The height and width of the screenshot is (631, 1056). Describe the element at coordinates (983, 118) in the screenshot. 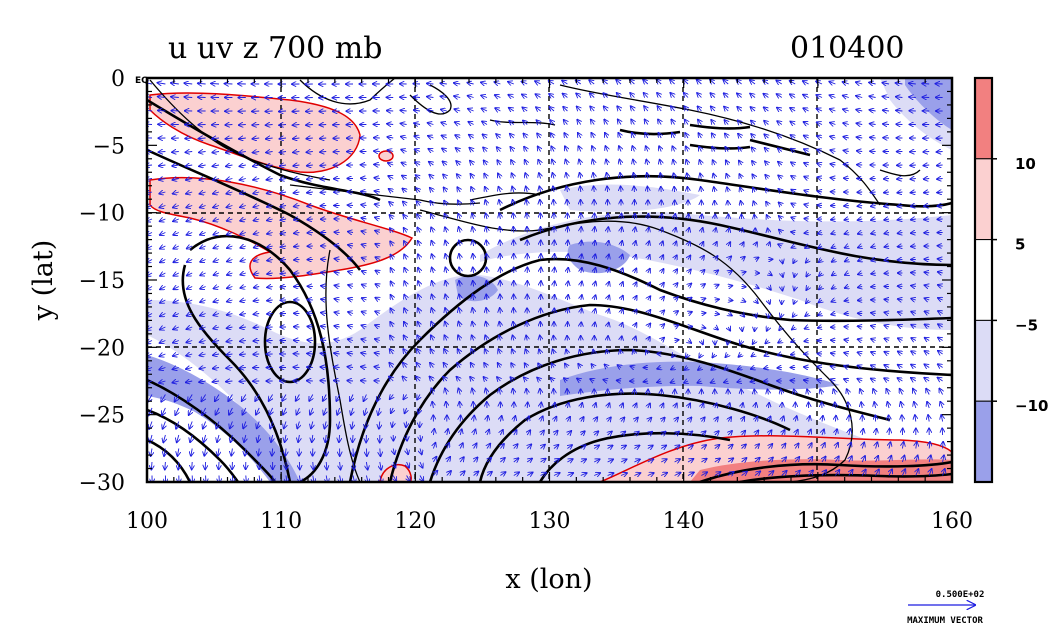

I see `colorbar-bin` at that location.